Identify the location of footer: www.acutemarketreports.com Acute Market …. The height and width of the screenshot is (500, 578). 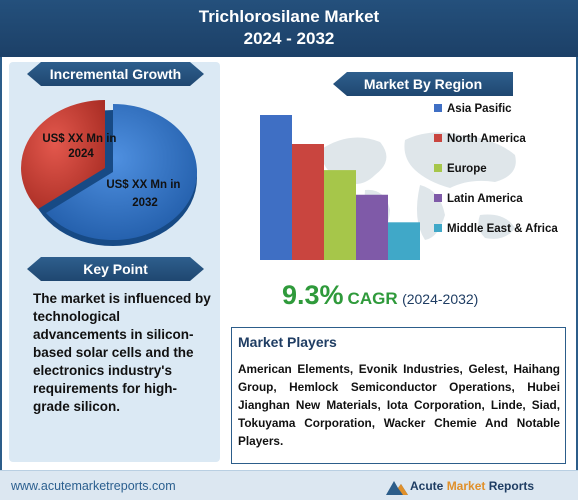
(289, 485).